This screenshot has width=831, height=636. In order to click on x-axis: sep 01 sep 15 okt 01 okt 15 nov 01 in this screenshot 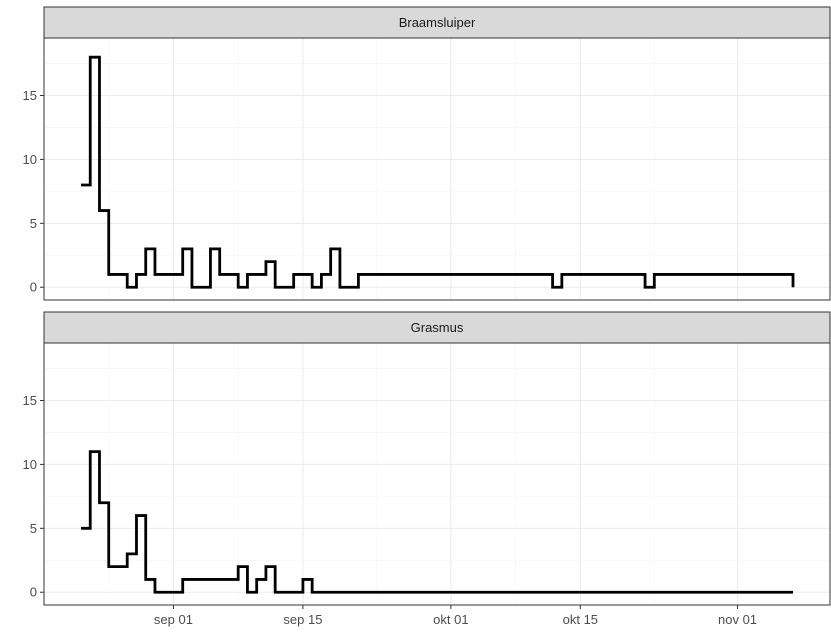, I will do `click(455, 616)`.